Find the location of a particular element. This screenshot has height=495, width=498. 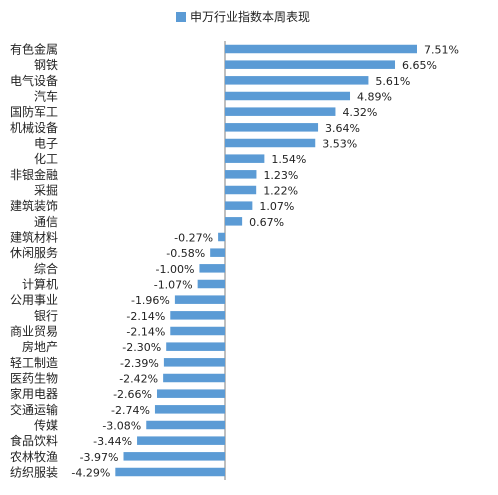

category-label: 轻工制造 is located at coordinates (34, 363).